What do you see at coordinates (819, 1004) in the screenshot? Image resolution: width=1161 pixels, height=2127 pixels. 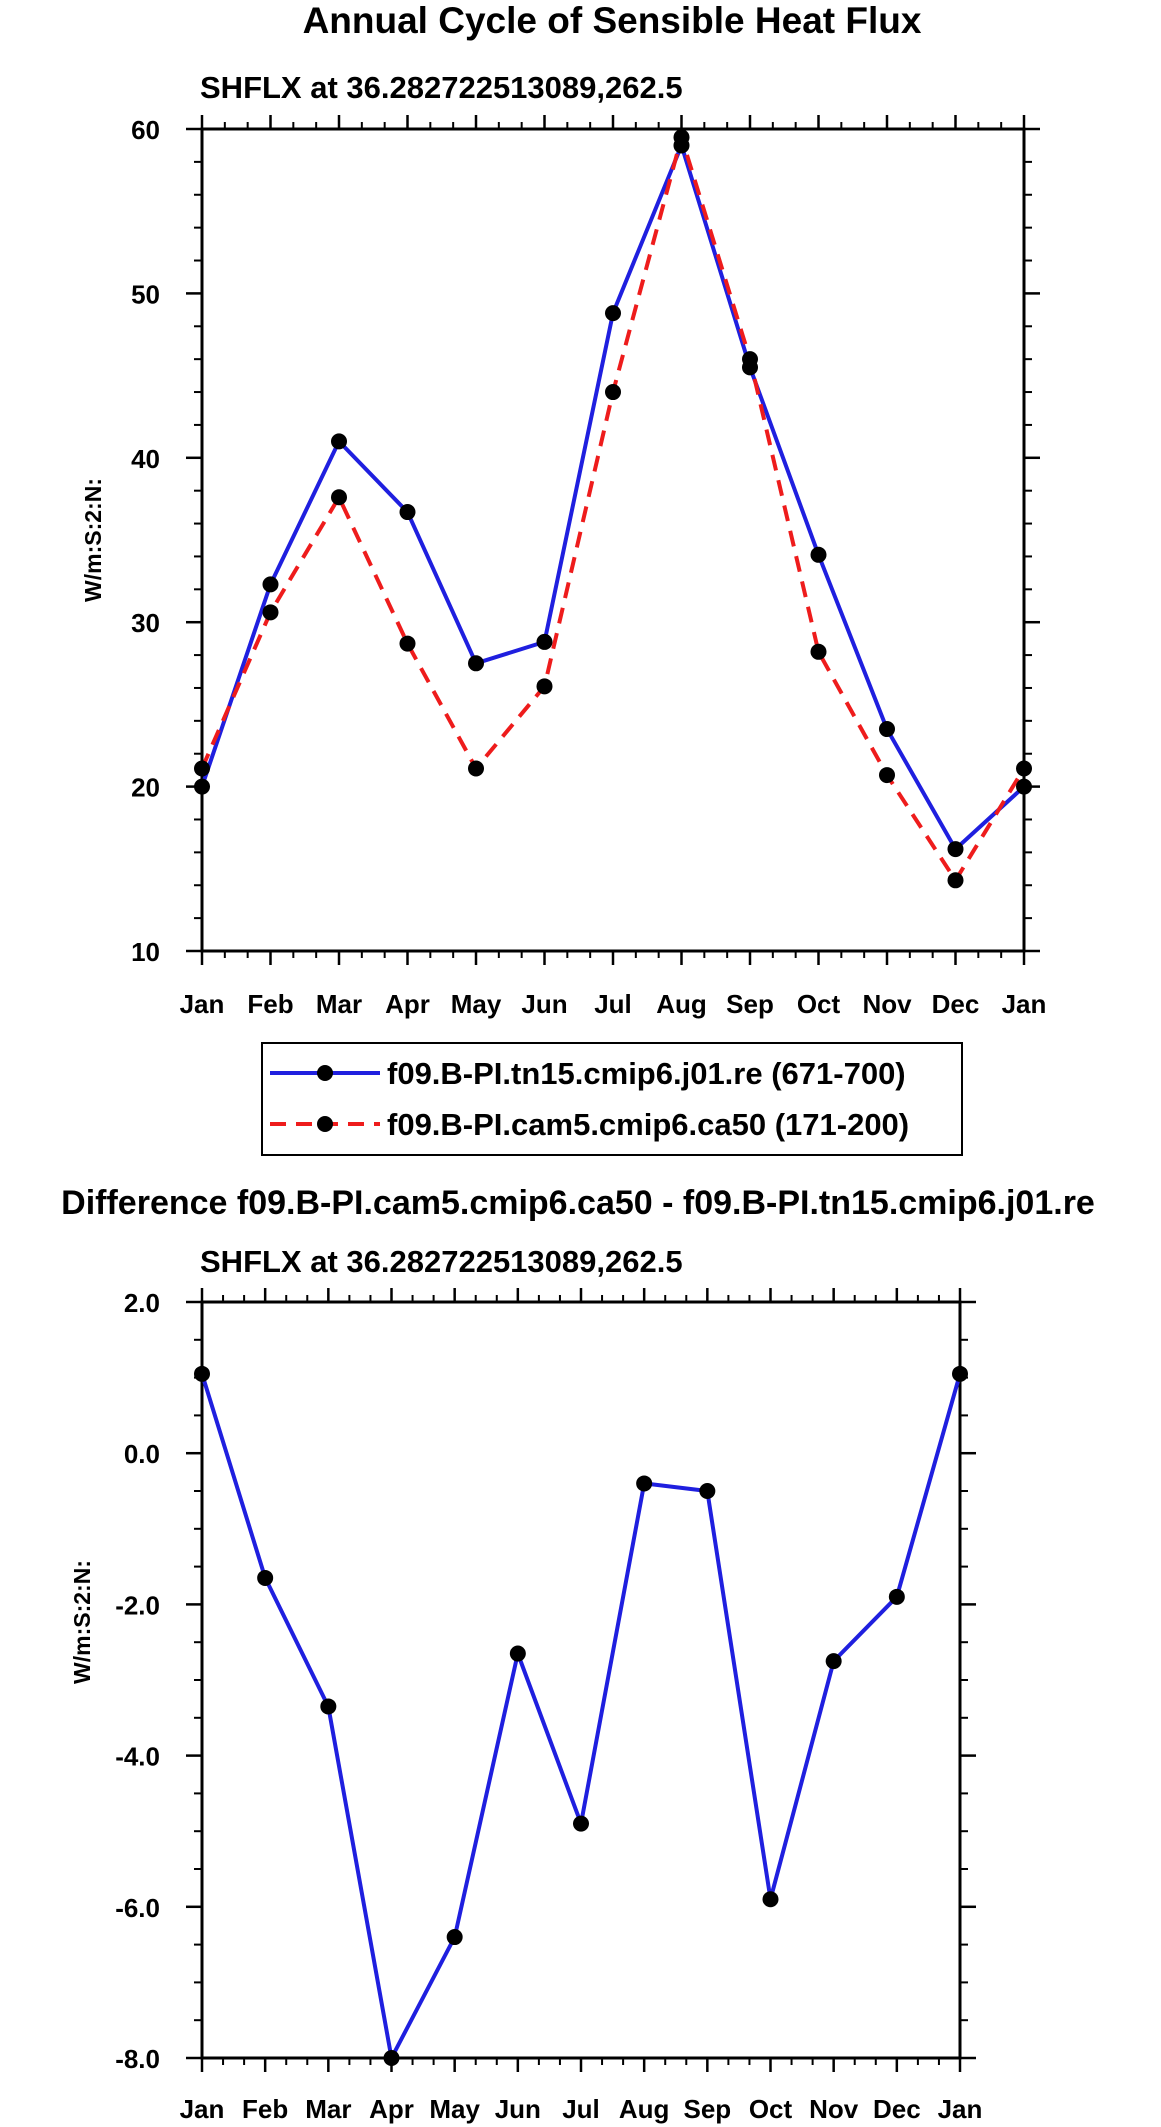 I see `top-x-tick-label: Oct` at bounding box center [819, 1004].